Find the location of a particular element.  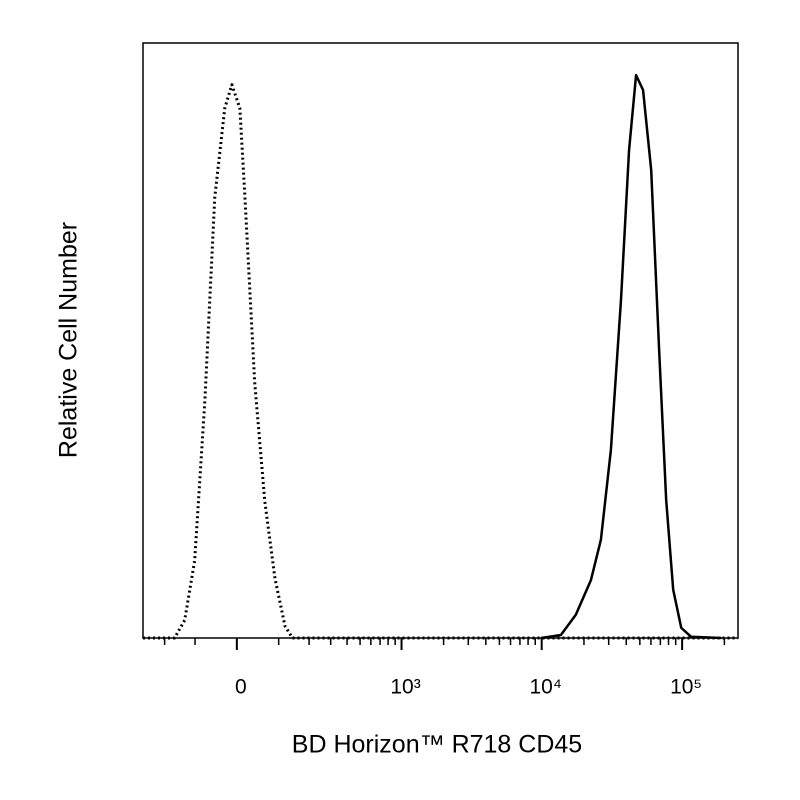

x-tick-label: 0 is located at coordinates (241, 687).